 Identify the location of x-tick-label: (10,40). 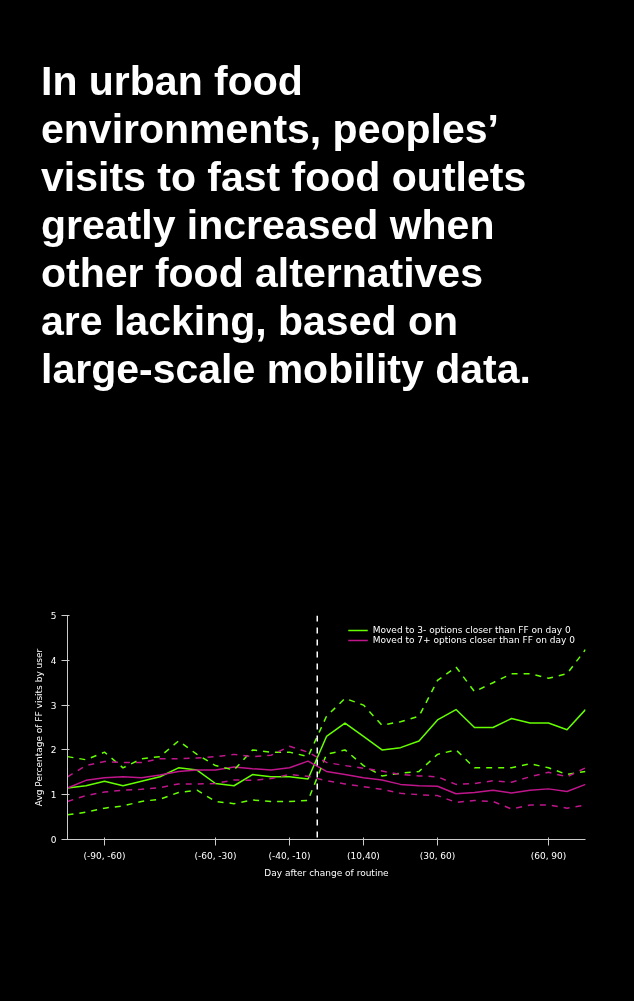
(363, 855).